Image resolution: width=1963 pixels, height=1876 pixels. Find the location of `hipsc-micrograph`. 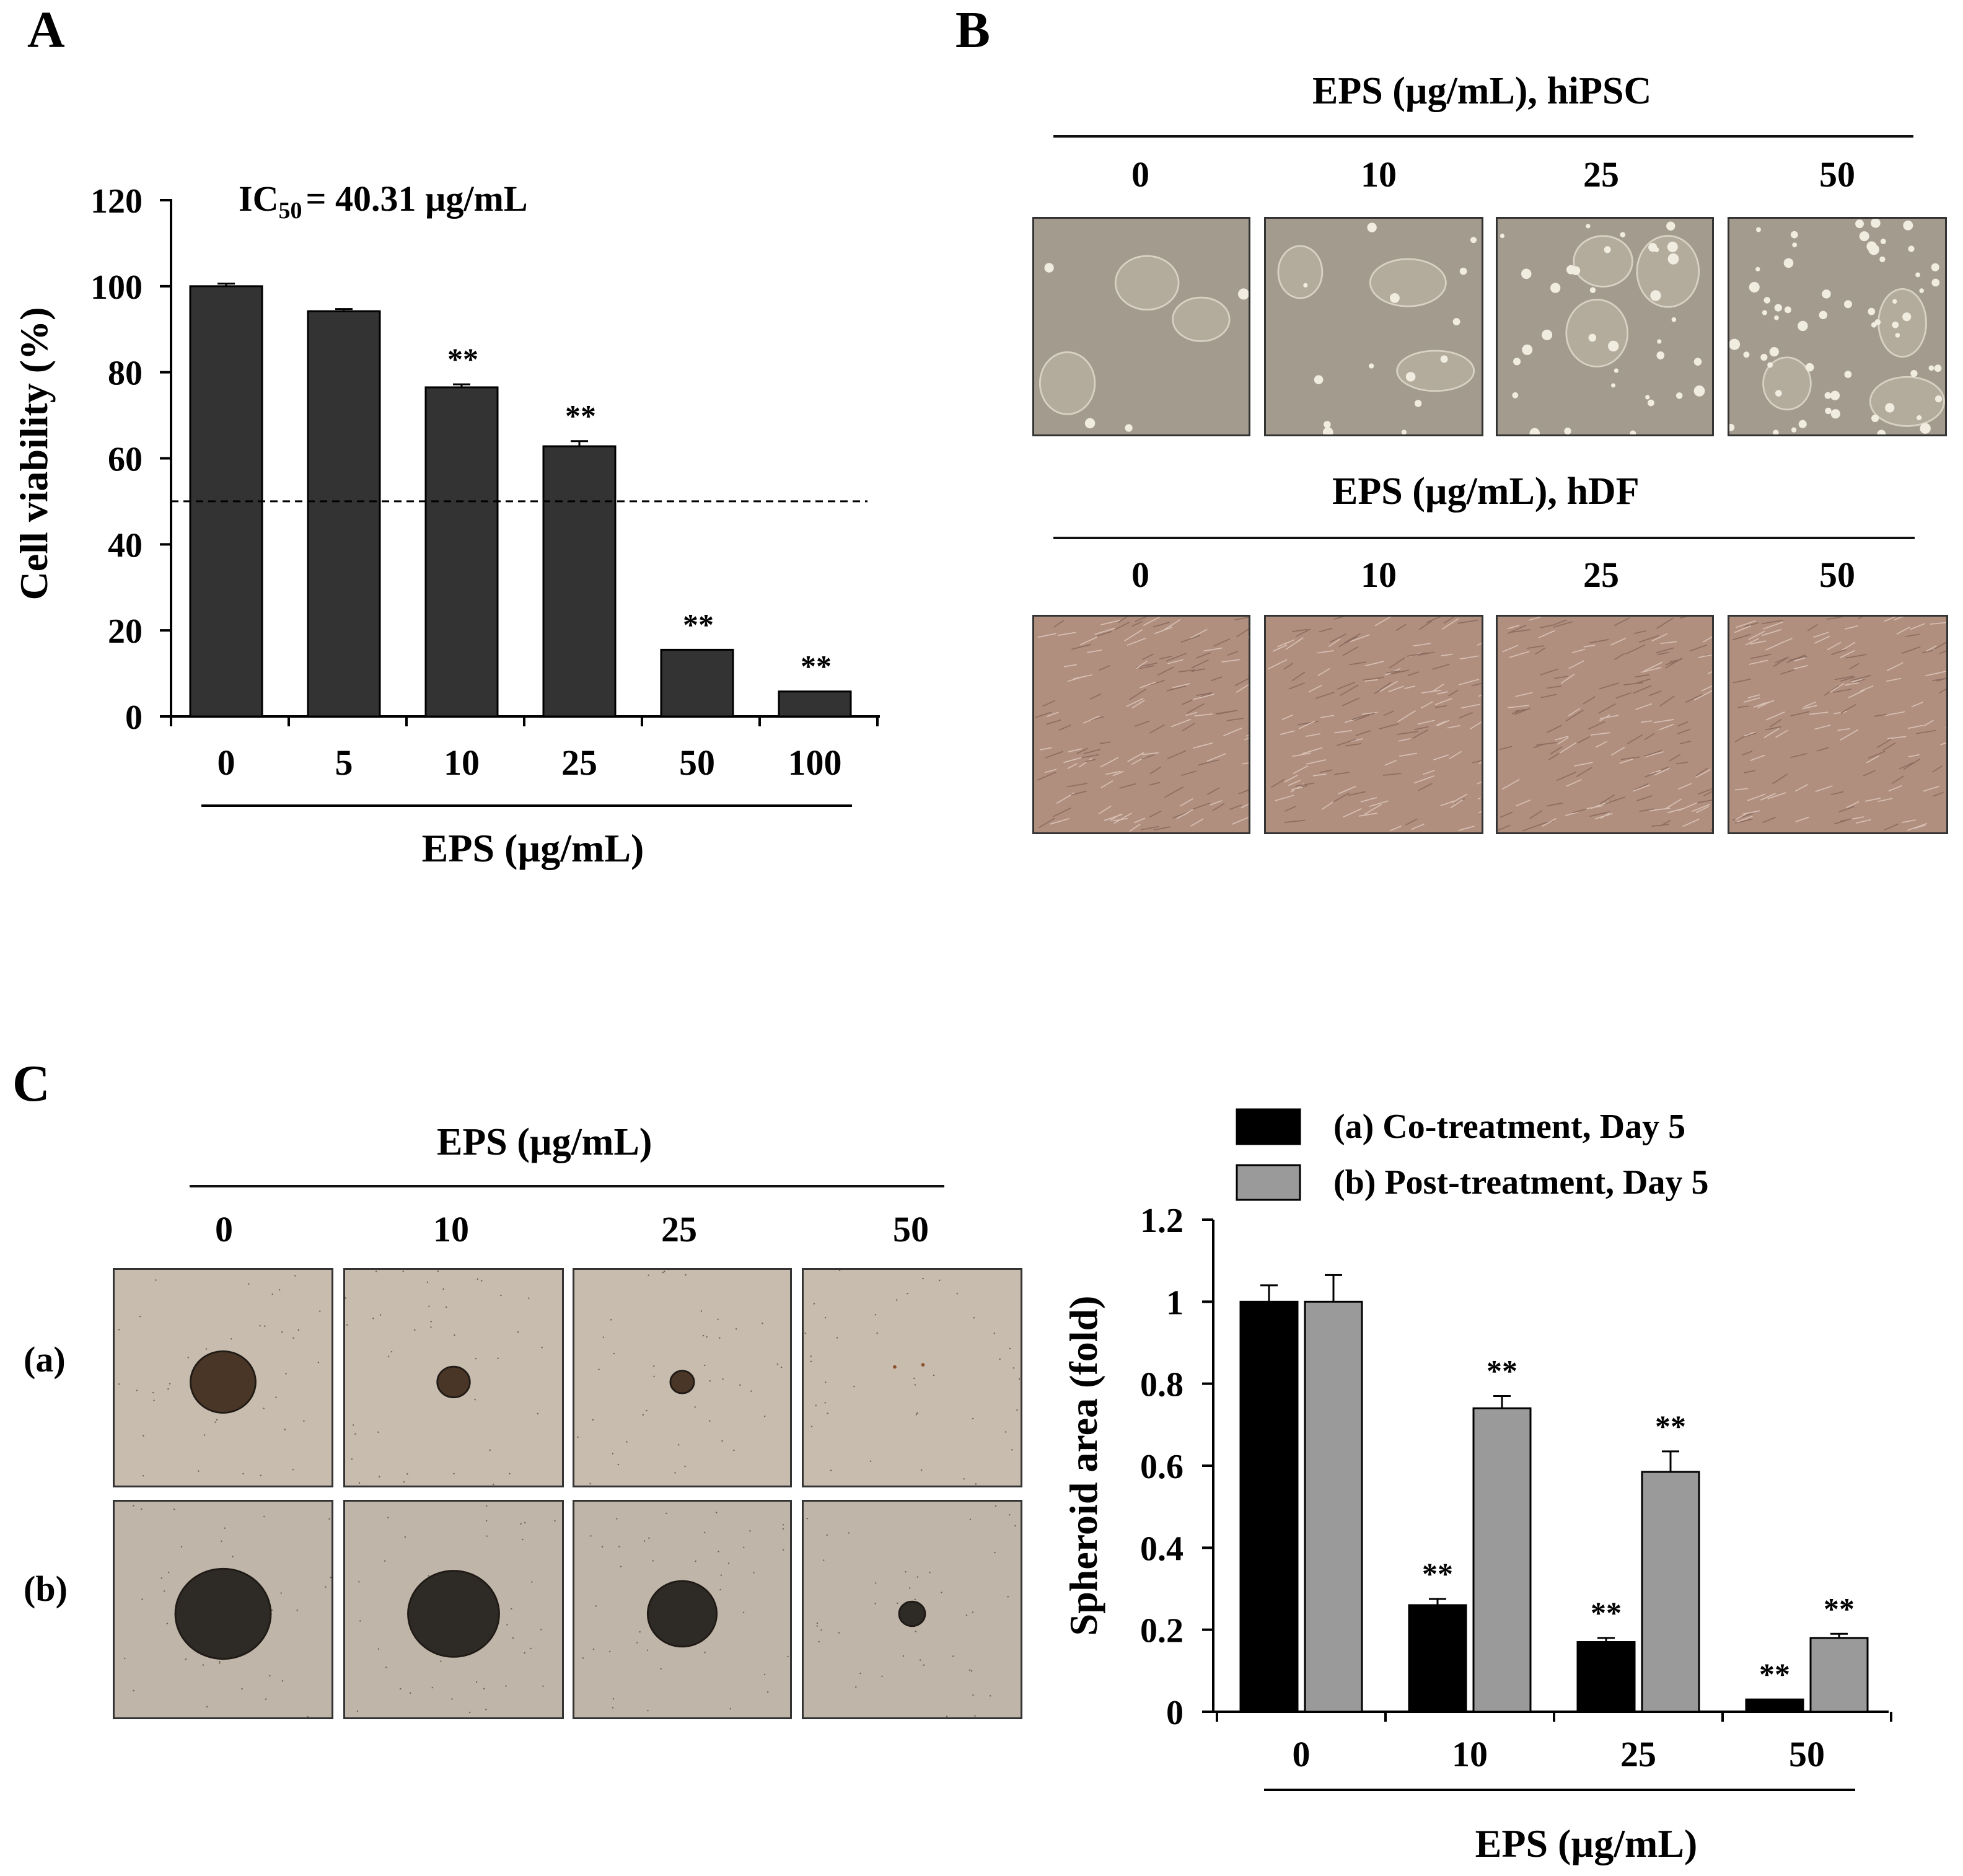

hipsc-micrograph is located at coordinates (1837, 326).